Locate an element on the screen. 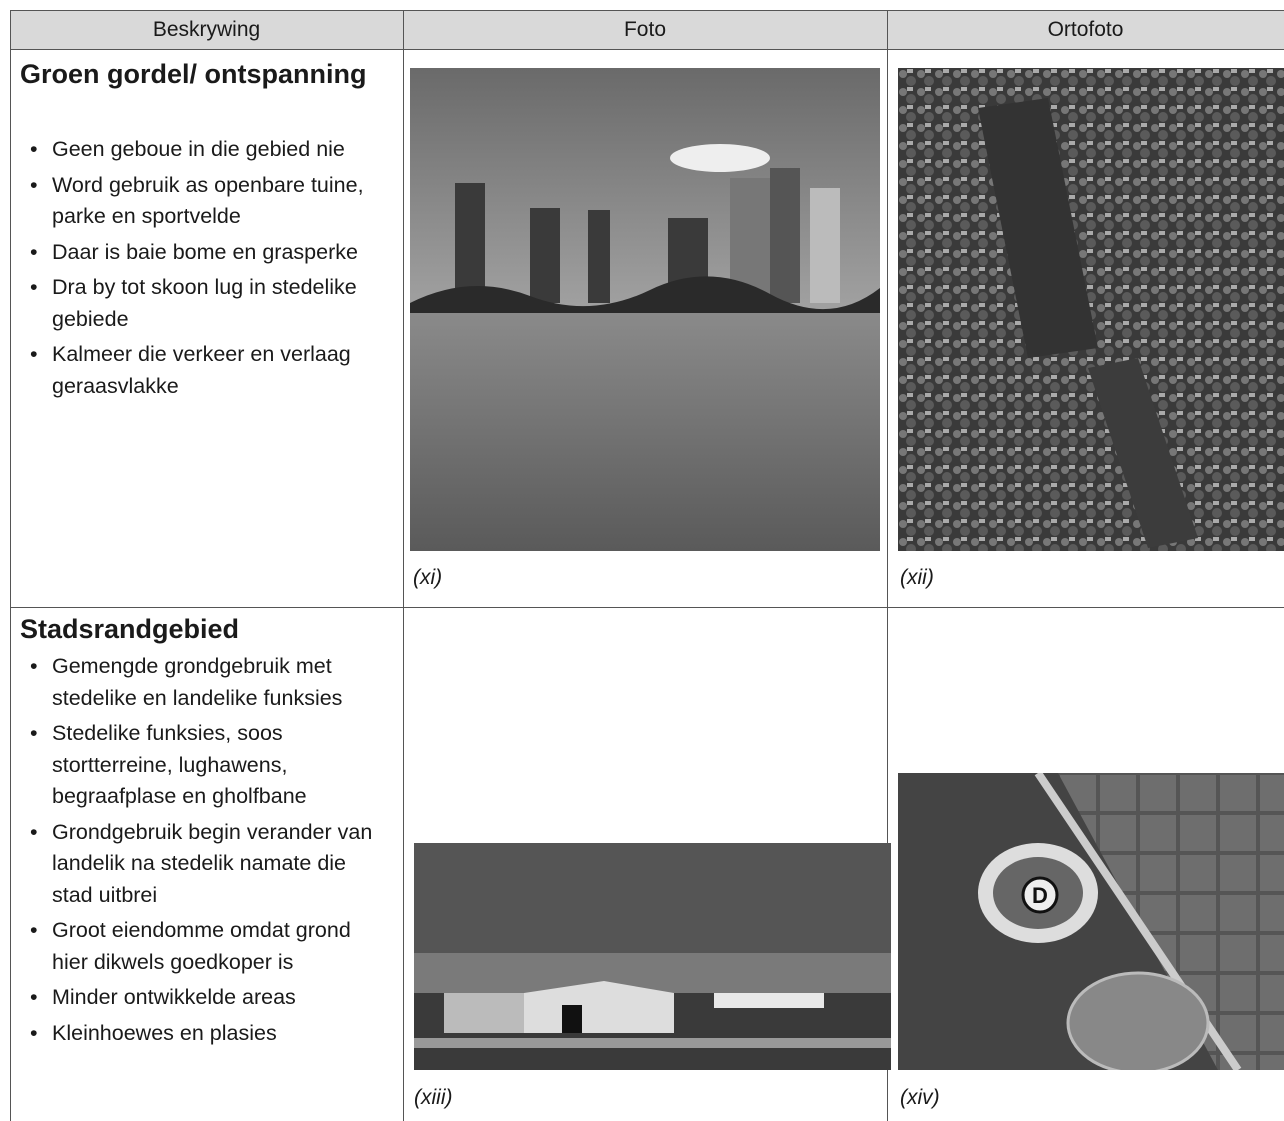 The width and height of the screenshot is (1284, 1121). row-title: Stadsrandgebied is located at coordinates (130, 629).